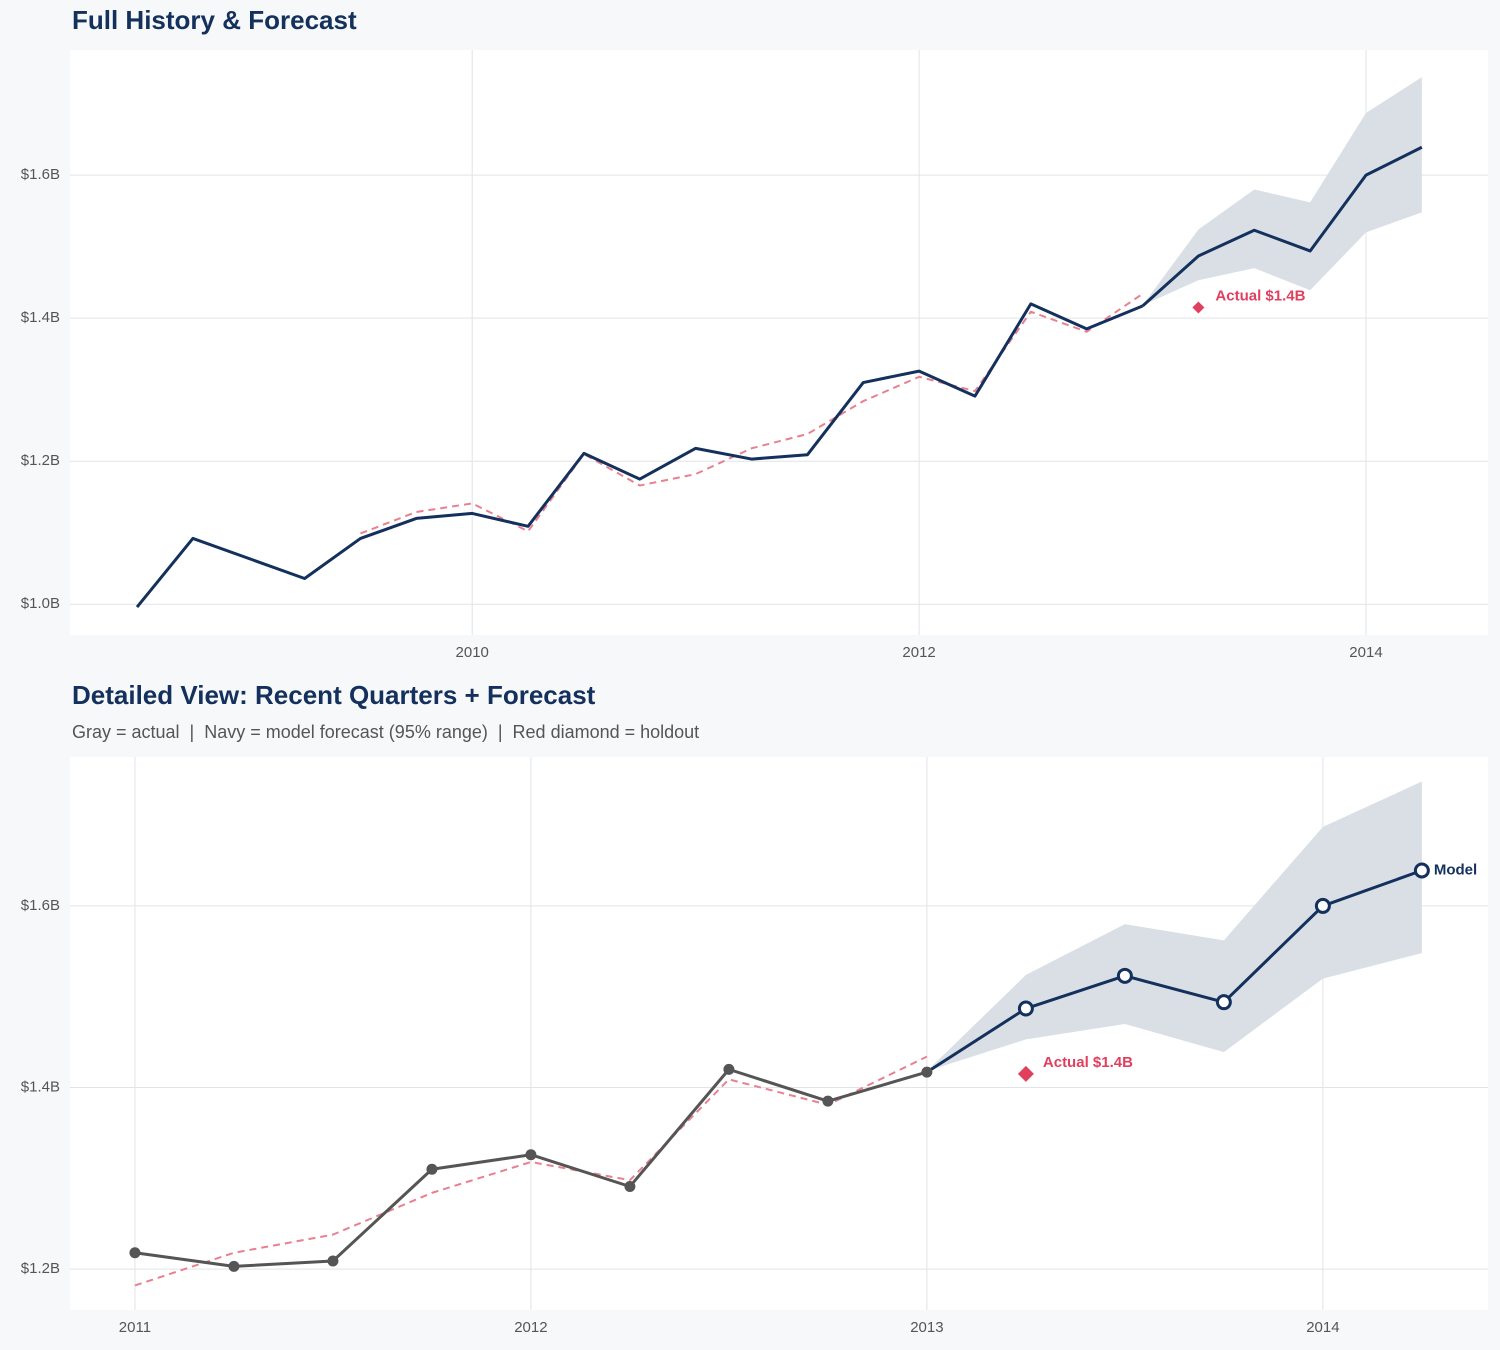 The image size is (1500, 1350). What do you see at coordinates (926, 1327) in the screenshot?
I see `x-tick-label: 2013` at bounding box center [926, 1327].